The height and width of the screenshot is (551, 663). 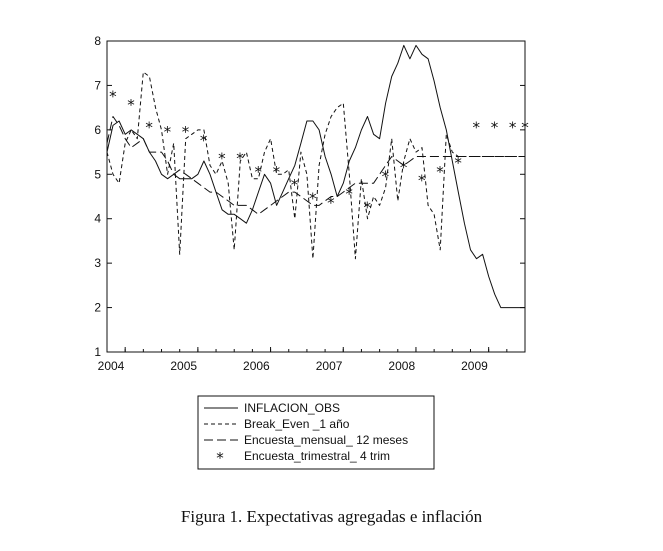 What do you see at coordinates (97, 263) in the screenshot?
I see `y-tick-label: 3` at bounding box center [97, 263].